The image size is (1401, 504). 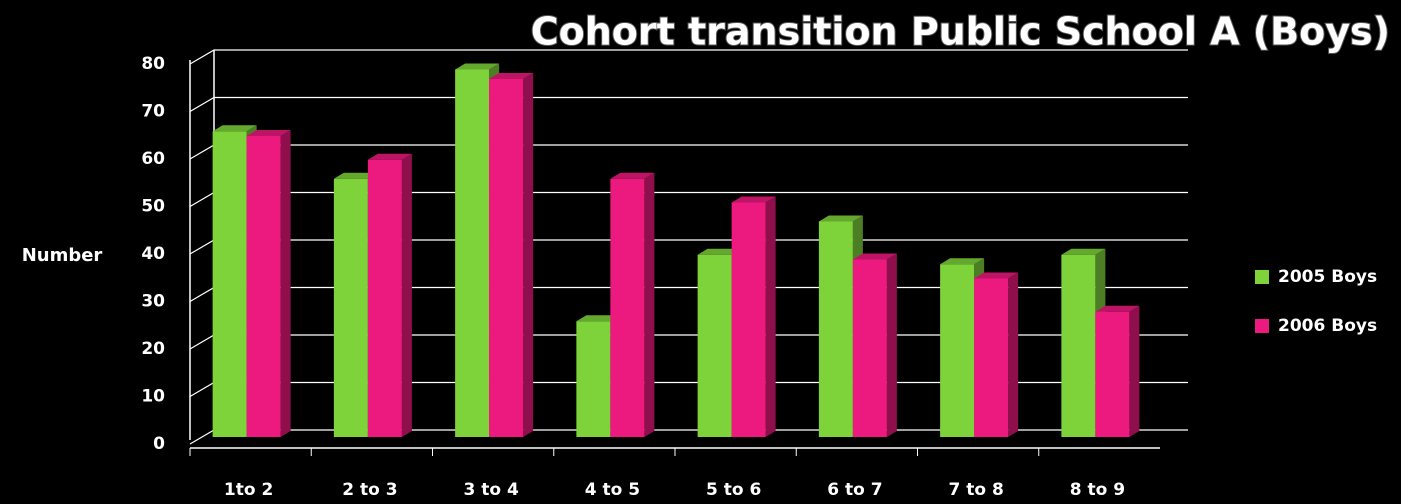 I want to click on chart-title: Cohort transition Public School A (Boys), so click(x=960, y=32).